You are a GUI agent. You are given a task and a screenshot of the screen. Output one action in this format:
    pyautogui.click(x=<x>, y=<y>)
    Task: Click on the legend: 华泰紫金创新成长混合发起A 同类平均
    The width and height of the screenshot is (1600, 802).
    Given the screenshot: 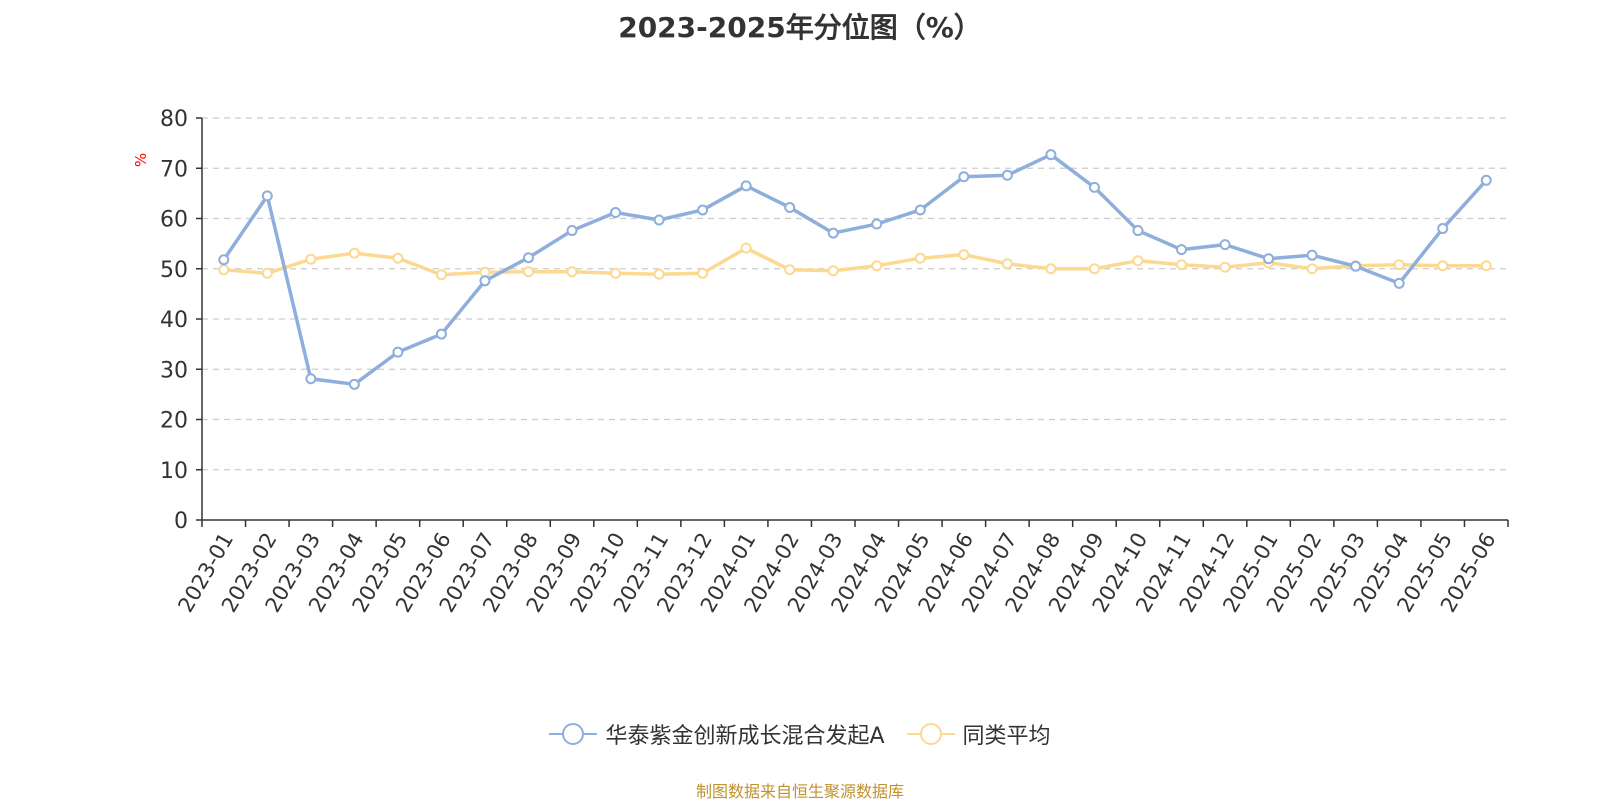 What is the action you would take?
    pyautogui.click(x=800, y=734)
    